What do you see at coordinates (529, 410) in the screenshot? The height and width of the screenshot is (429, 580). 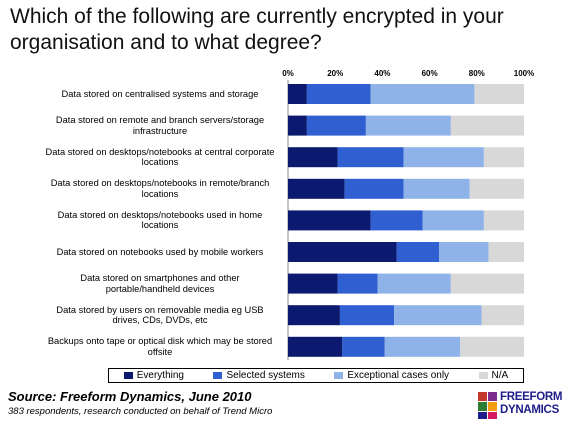 I see `logo-line-2: DYNAMICS` at bounding box center [529, 410].